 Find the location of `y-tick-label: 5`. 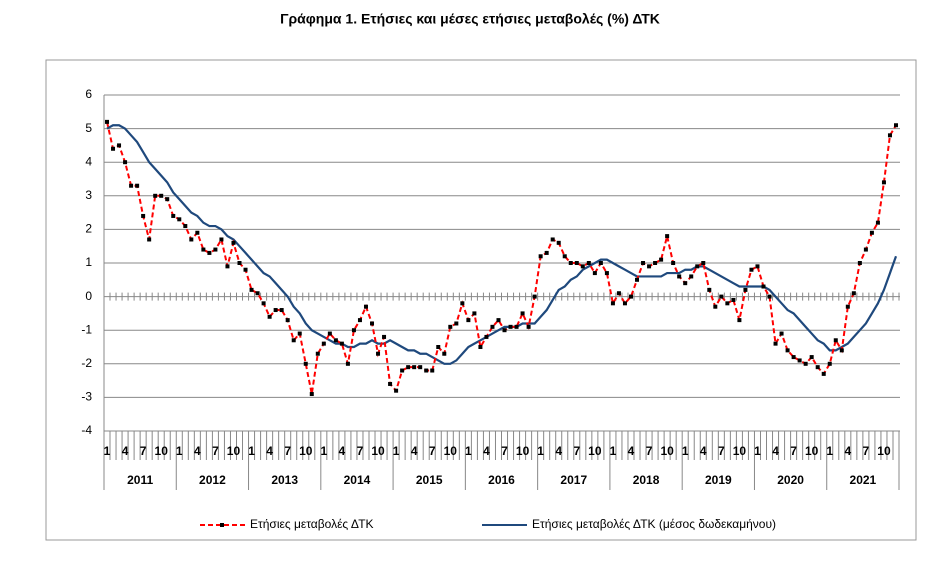

y-tick-label: 5 is located at coordinates (88, 128).